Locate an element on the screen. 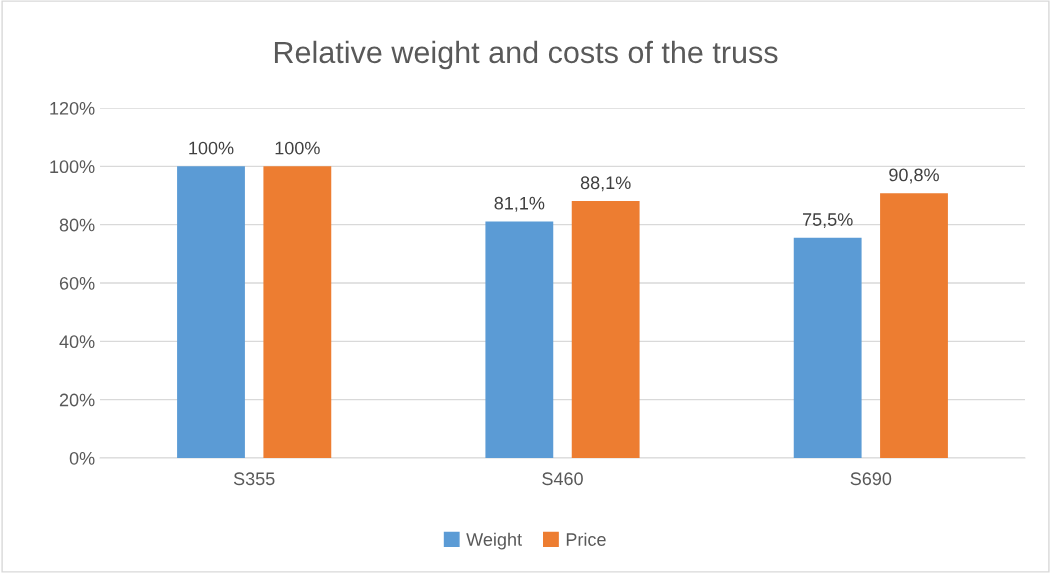 This screenshot has width=1051, height=573. data-label: 81,1% is located at coordinates (519, 204).